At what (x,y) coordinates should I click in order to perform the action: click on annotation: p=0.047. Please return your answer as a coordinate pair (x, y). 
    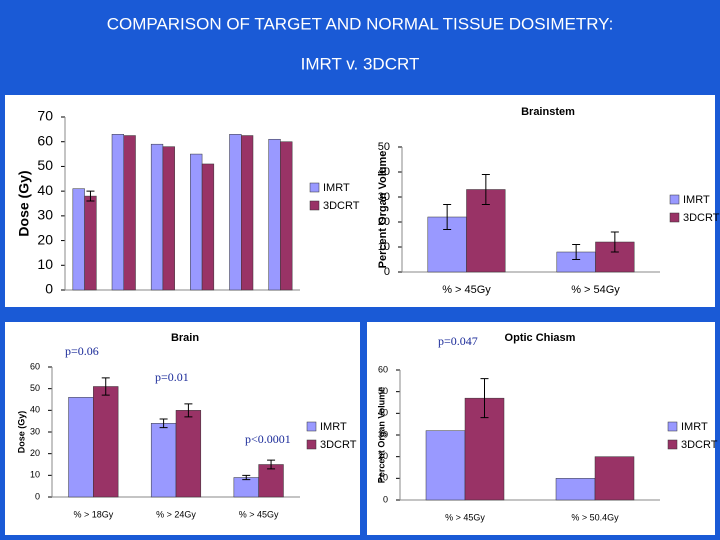
    Looking at the image, I should click on (458, 341).